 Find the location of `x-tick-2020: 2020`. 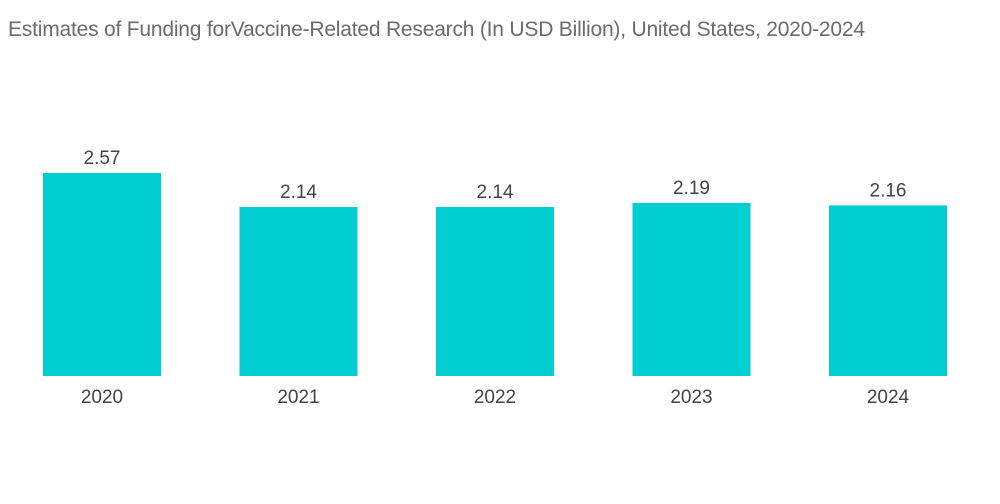

x-tick-2020: 2020 is located at coordinates (102, 397).